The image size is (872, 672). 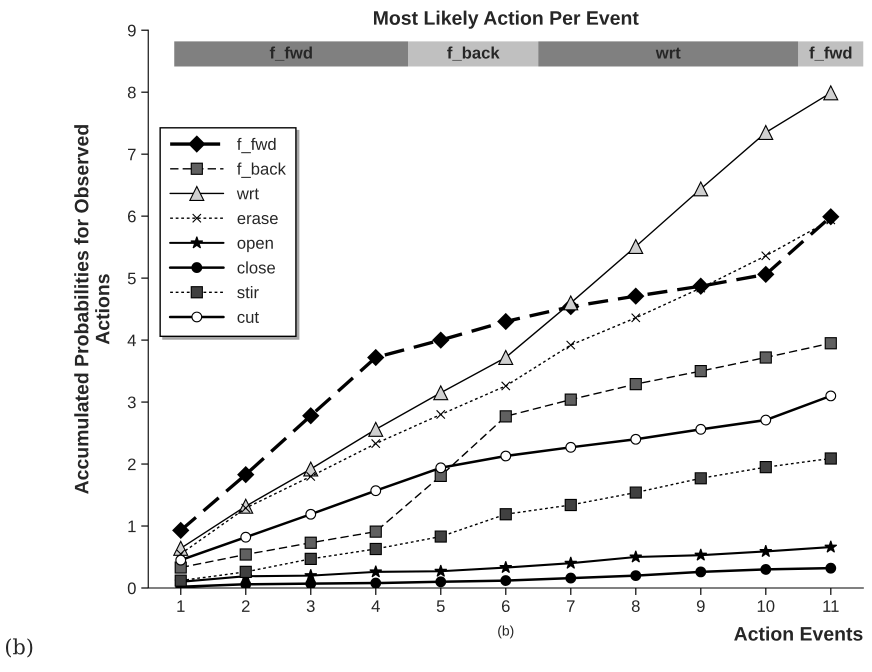 I want to click on y-tick-label: 9, so click(x=132, y=30).